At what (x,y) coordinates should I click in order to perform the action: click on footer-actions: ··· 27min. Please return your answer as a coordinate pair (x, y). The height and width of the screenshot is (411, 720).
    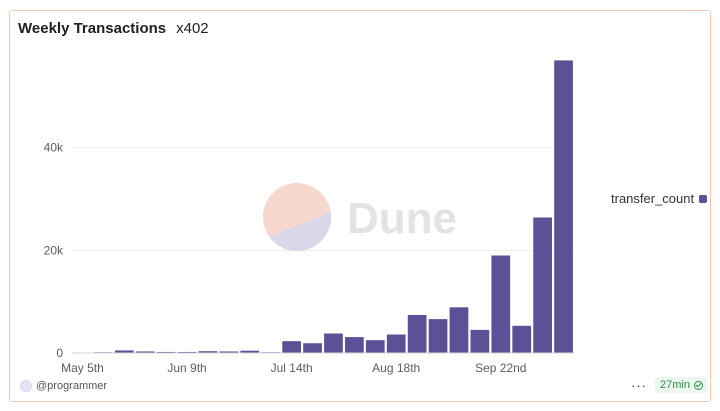
    Looking at the image, I should click on (669, 385).